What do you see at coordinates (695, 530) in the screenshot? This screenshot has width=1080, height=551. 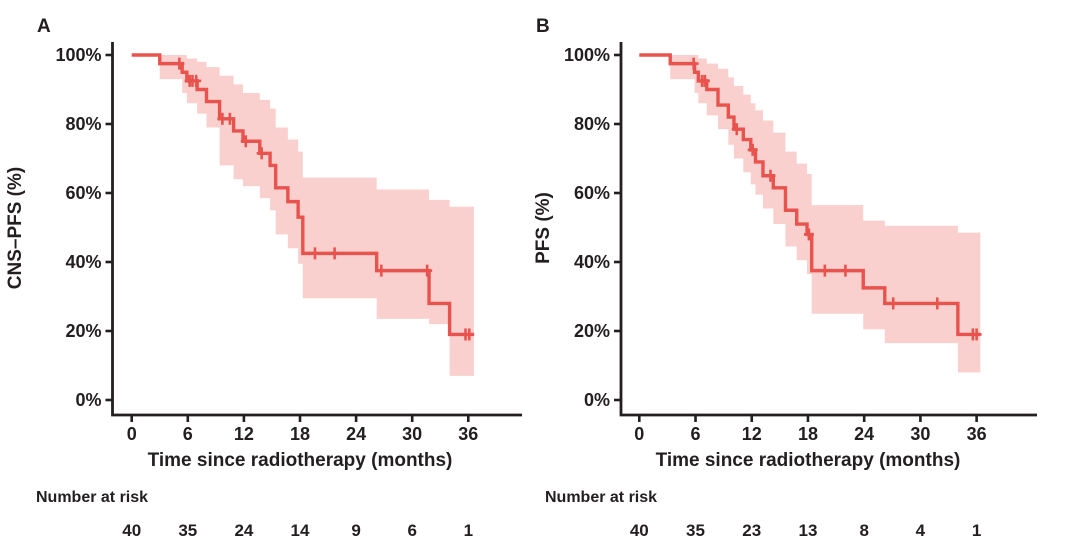 I see `risk-number-b: 35` at bounding box center [695, 530].